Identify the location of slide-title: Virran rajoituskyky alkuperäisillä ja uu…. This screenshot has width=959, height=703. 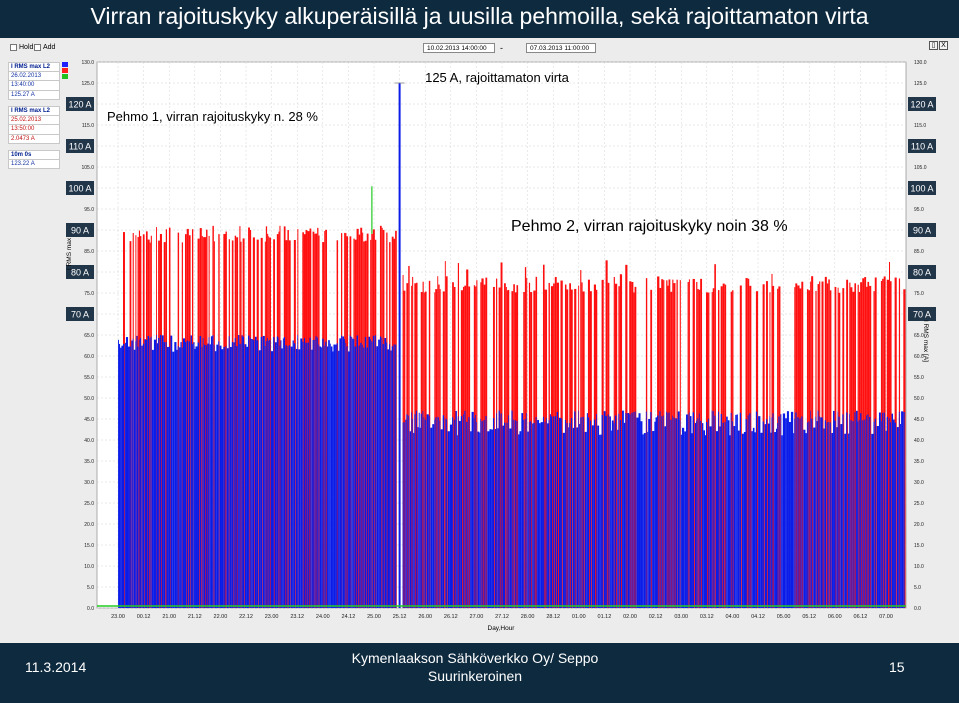
(479, 16).